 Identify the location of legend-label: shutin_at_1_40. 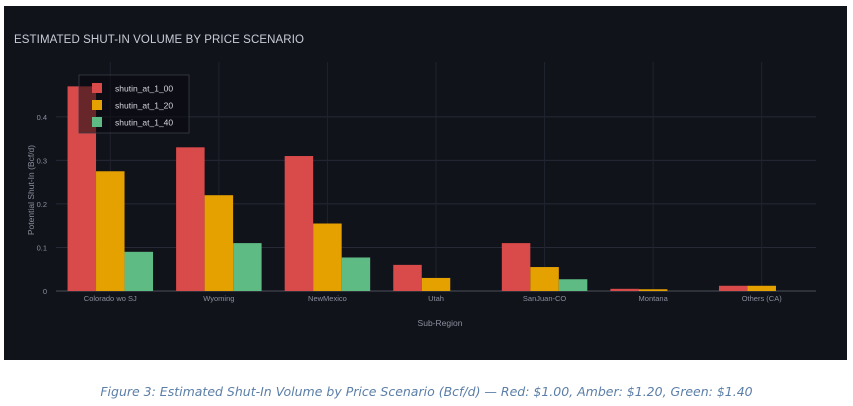
(144, 123).